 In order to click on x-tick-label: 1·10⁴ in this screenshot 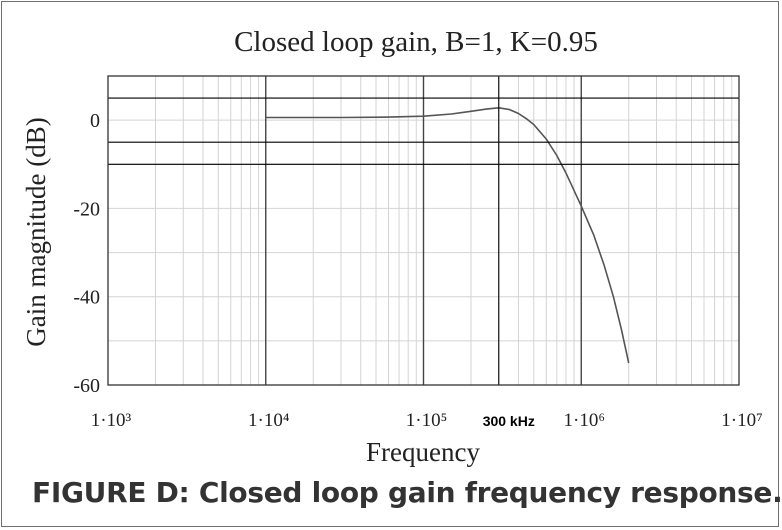, I will do `click(269, 420)`.